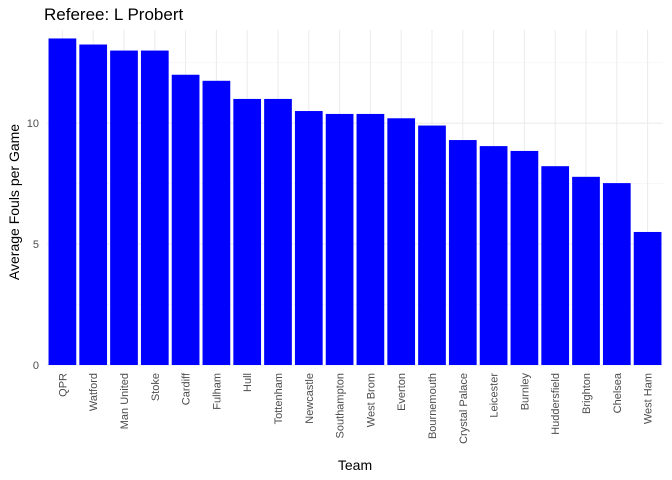 Image resolution: width=672 pixels, height=480 pixels. What do you see at coordinates (495, 395) in the screenshot?
I see `x-tick-label: Leicester` at bounding box center [495, 395].